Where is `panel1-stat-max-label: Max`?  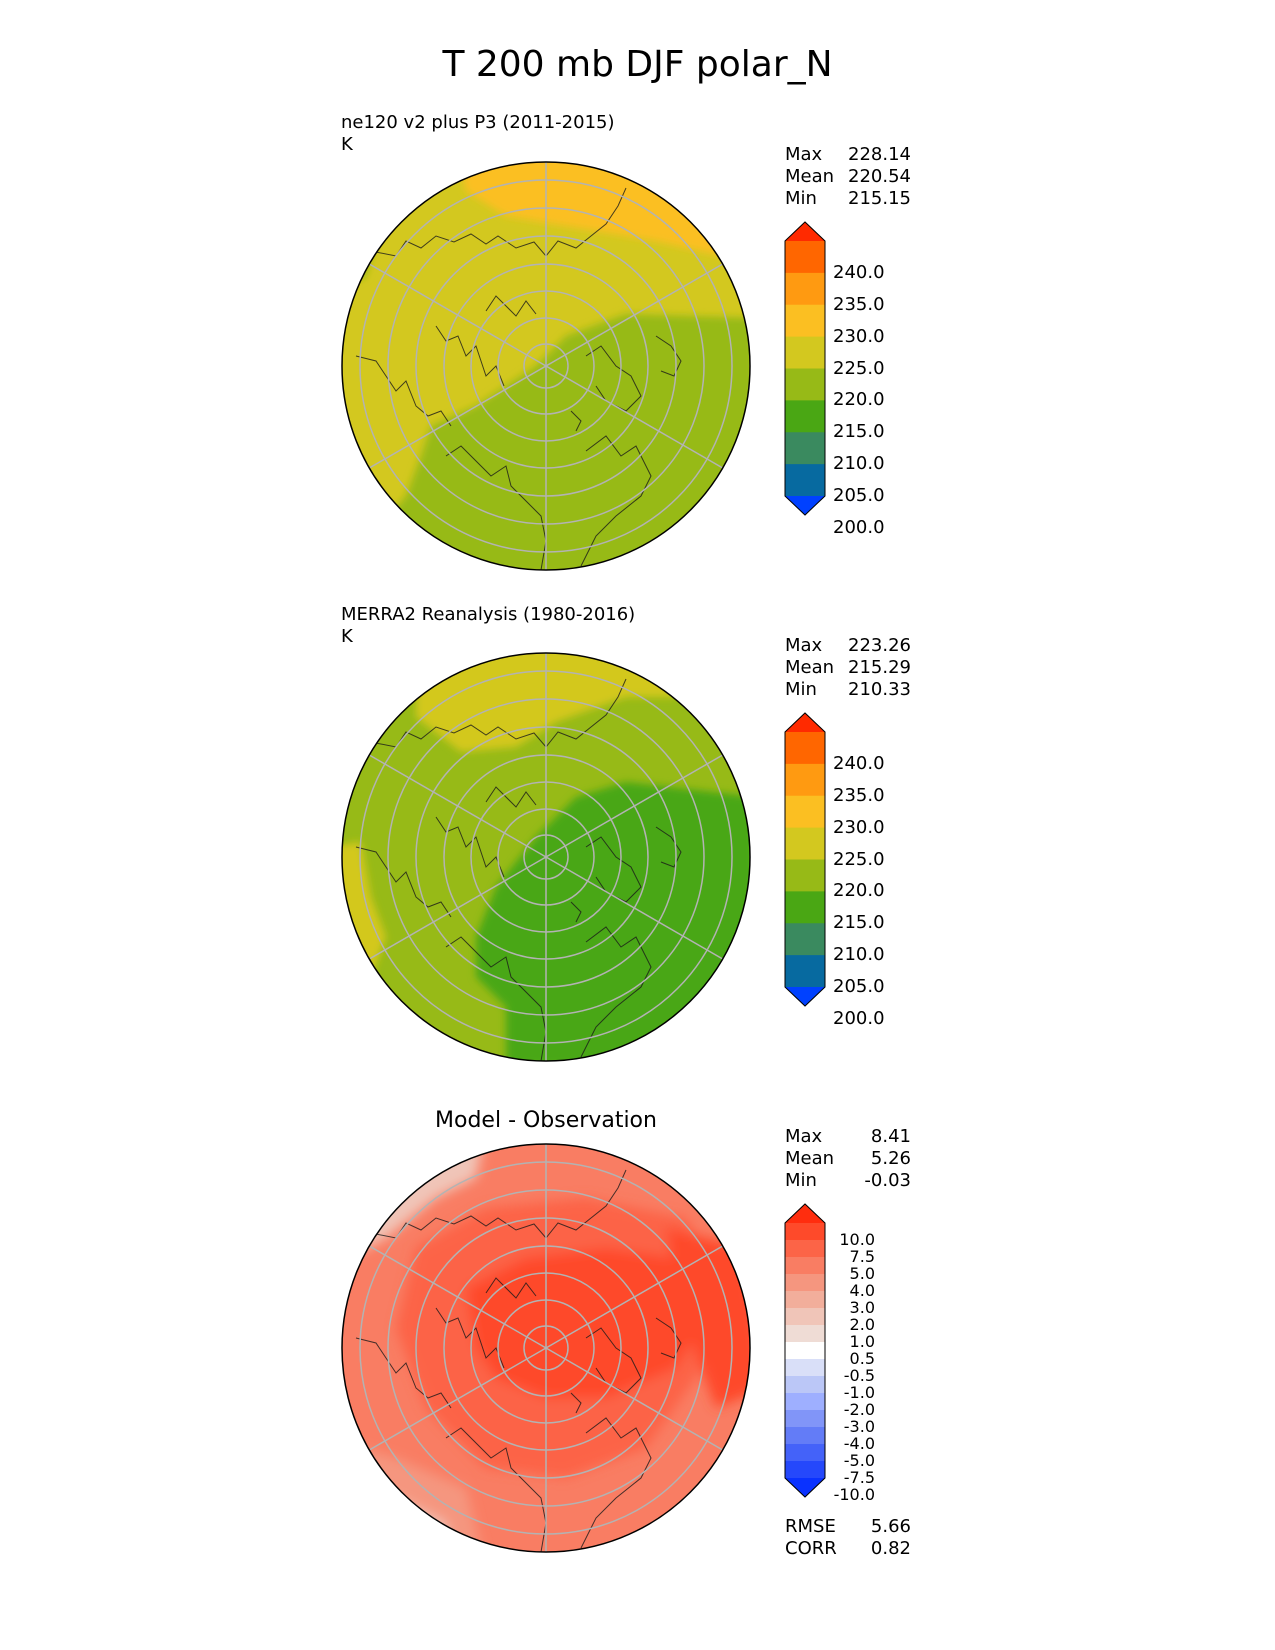 panel1-stat-max-label: Max is located at coordinates (804, 154).